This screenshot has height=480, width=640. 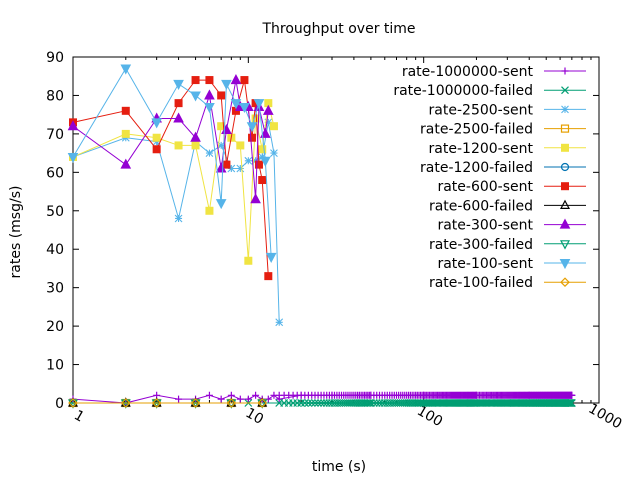 What do you see at coordinates (507, 110) in the screenshot?
I see `legend-item: rate-2500-sent` at bounding box center [507, 110].